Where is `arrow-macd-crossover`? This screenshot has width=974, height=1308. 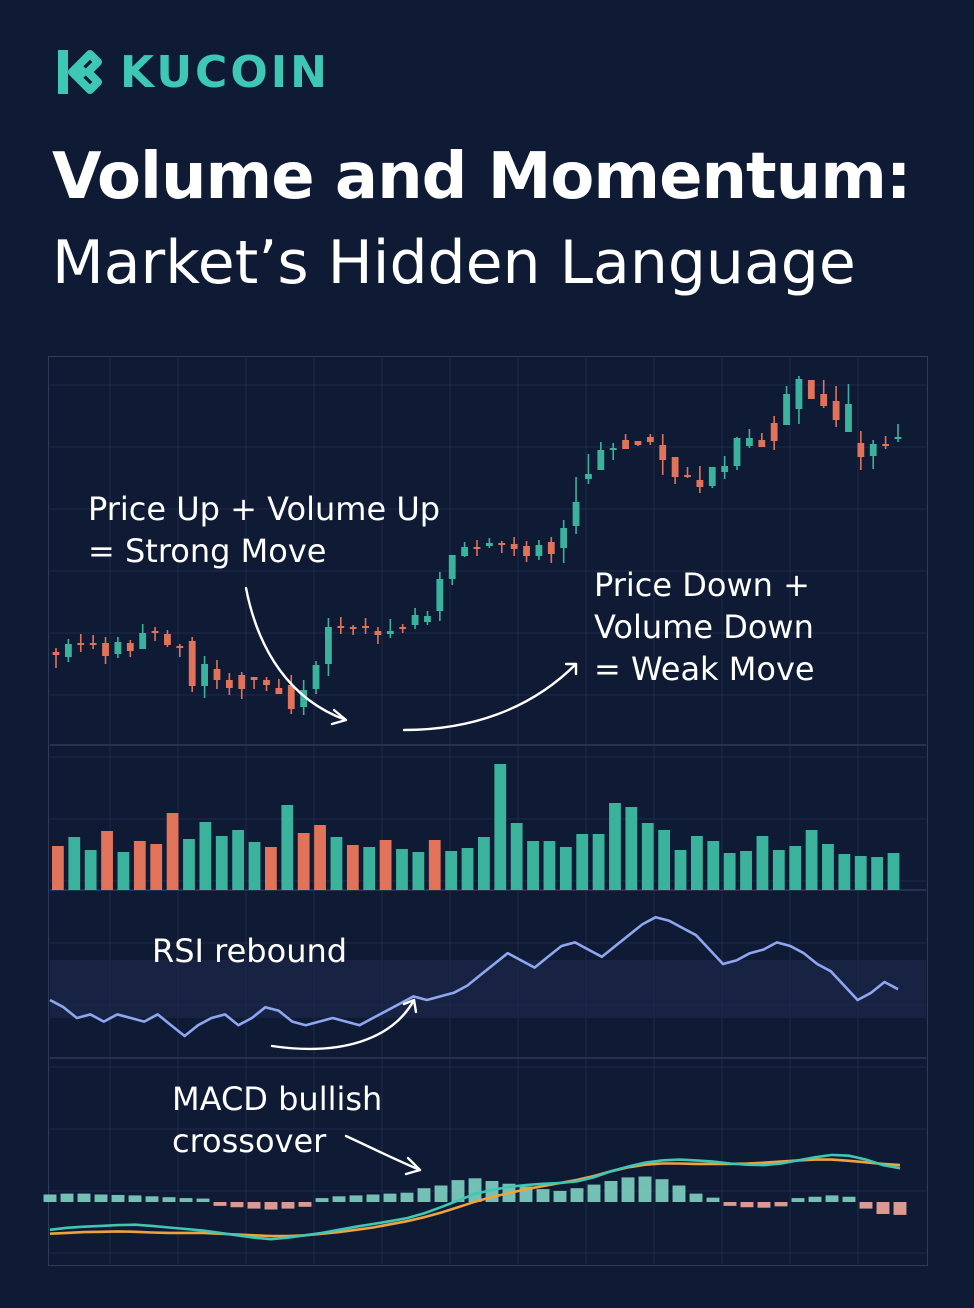
arrow-macd-crossover is located at coordinates (383, 1153).